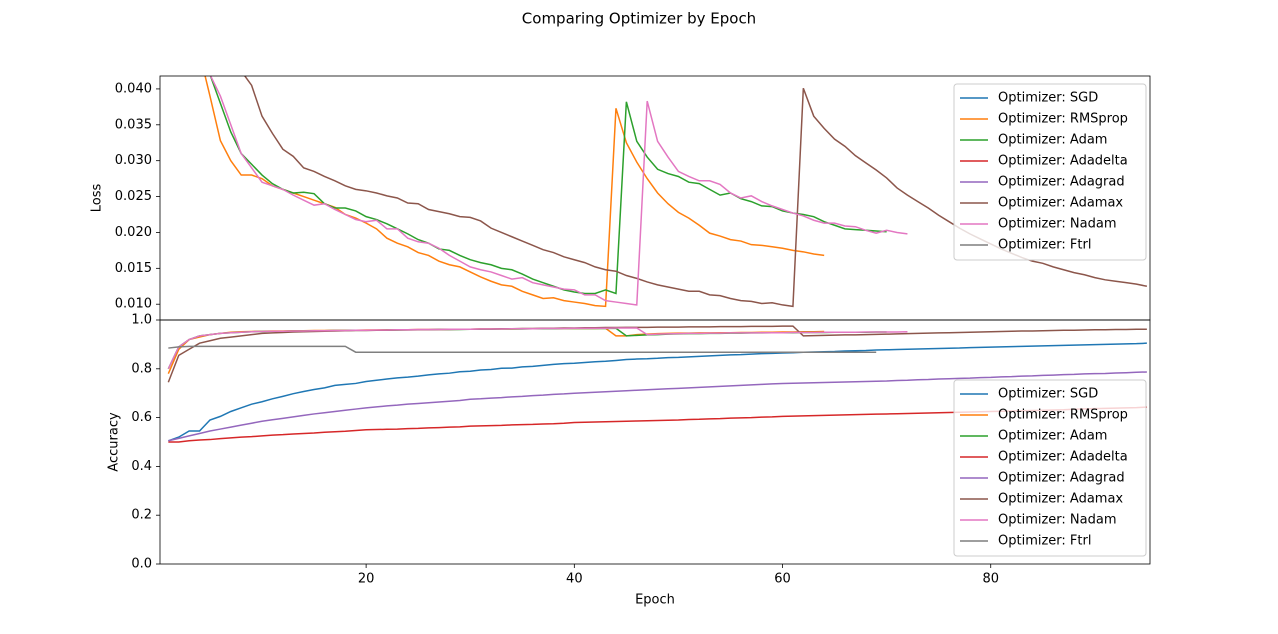 This screenshot has width=1278, height=634. What do you see at coordinates (133, 88) in the screenshot?
I see `y-tick-label: 0.040` at bounding box center [133, 88].